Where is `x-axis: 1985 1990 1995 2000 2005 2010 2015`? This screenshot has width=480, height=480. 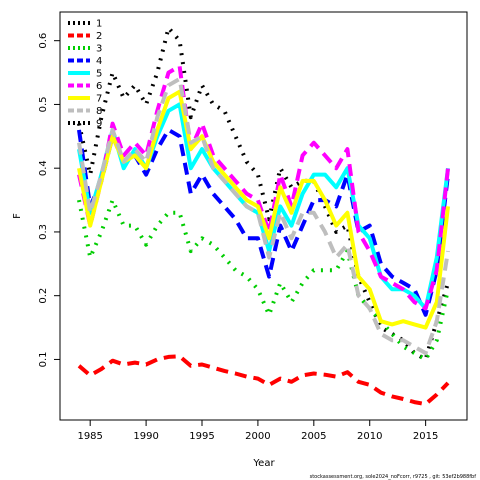 x-axis: 1985 1990 1995 2000 2005 2010 2015 is located at coordinates (257, 431).